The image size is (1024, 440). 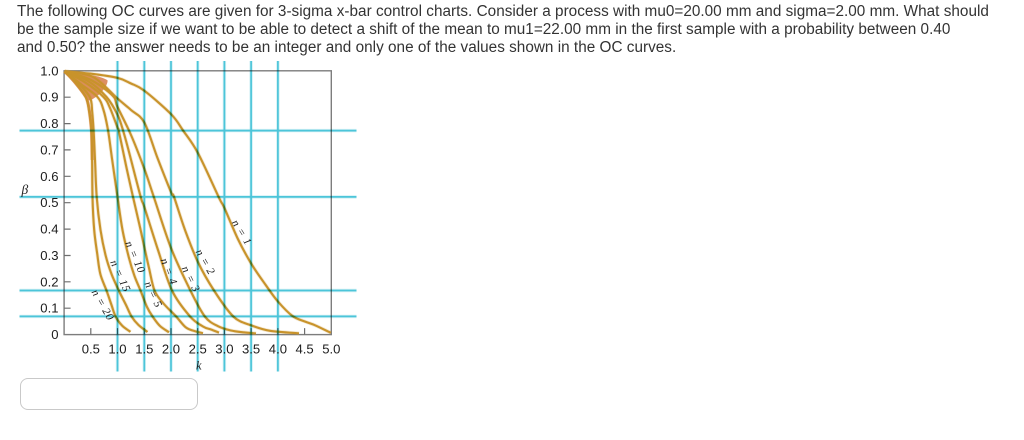 What do you see at coordinates (49, 281) in the screenshot?
I see `svg-text: 0.2` at bounding box center [49, 281].